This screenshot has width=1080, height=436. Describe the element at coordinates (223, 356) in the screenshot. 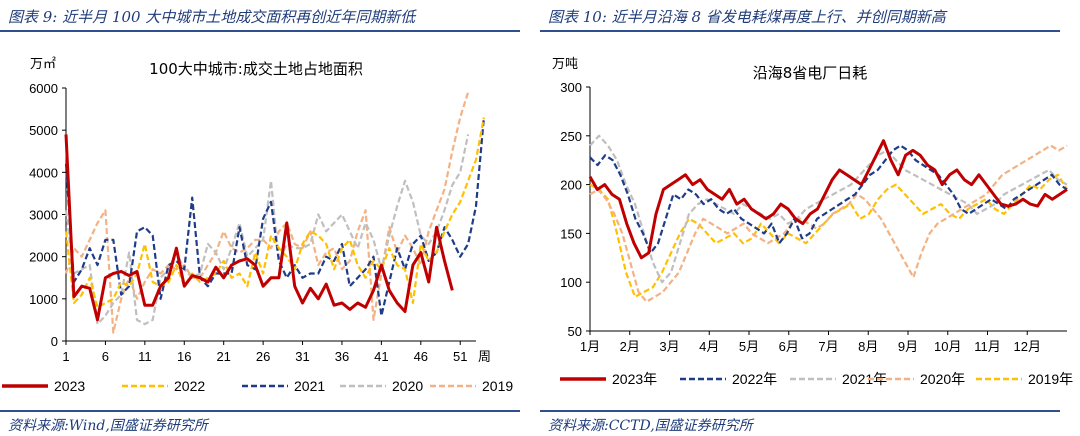

I see `x-tick-label: 21` at that location.